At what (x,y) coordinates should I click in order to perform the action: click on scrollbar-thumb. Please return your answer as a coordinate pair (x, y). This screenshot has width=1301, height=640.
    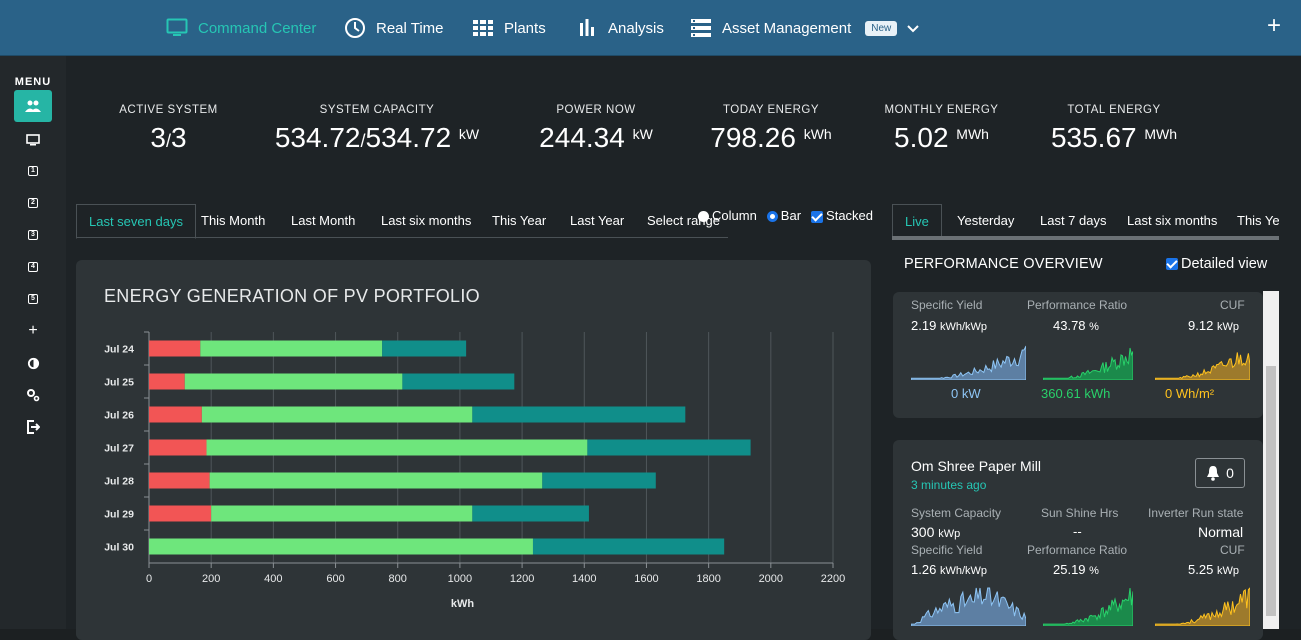
    Looking at the image, I should click on (1271, 491).